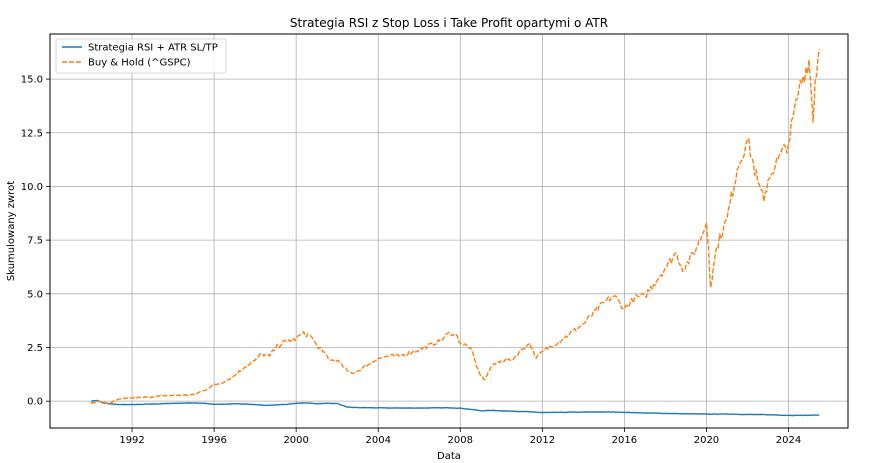  I want to click on x-axis-title: Data, so click(449, 456).